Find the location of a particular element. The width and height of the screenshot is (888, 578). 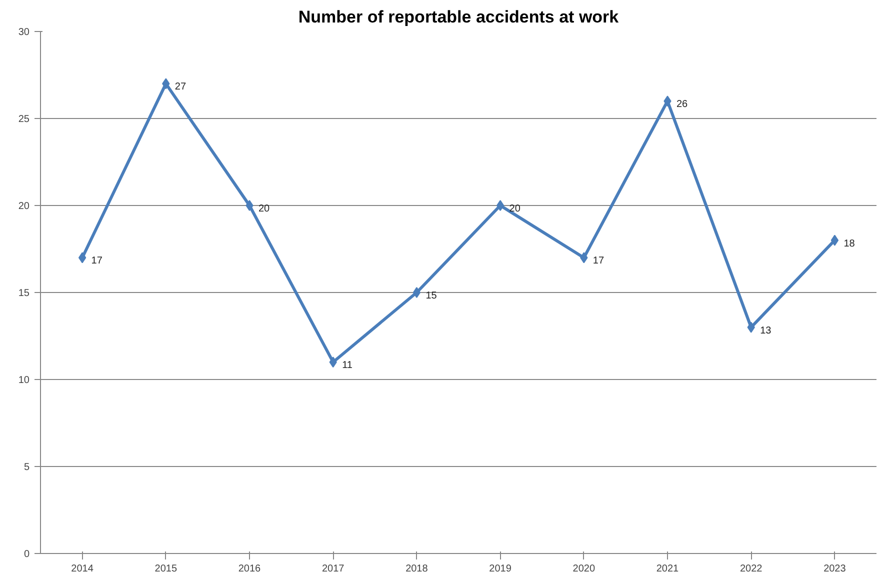

data-label: 26 is located at coordinates (682, 104).